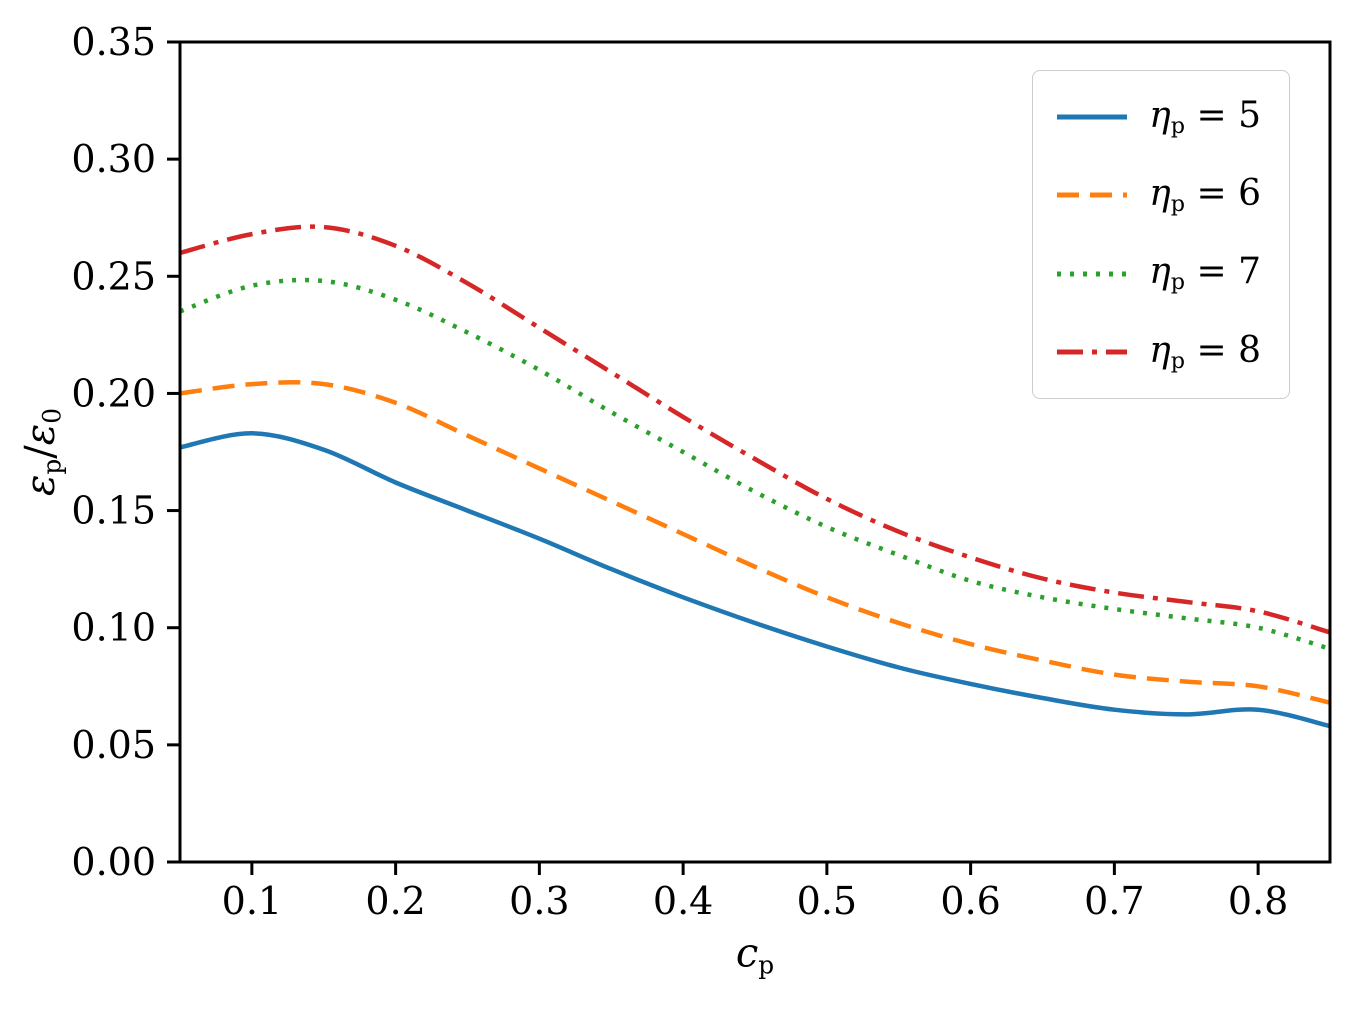  I want to click on x-tick-label: 0.7, so click(1114, 901).